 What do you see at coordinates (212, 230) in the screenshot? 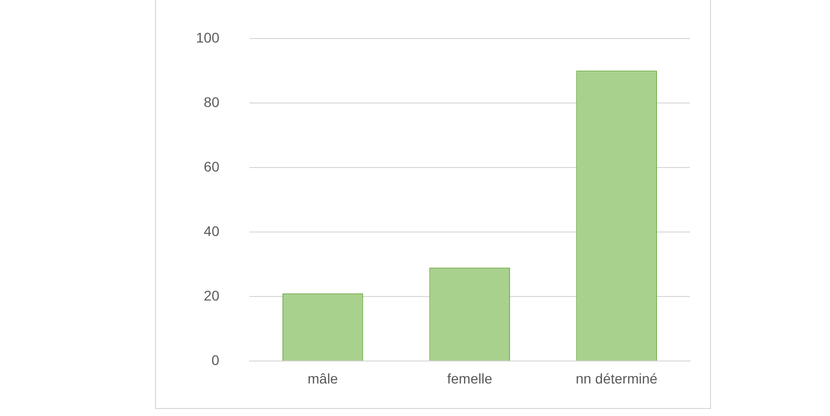
I see `y-tick-label: 40` at bounding box center [212, 230].